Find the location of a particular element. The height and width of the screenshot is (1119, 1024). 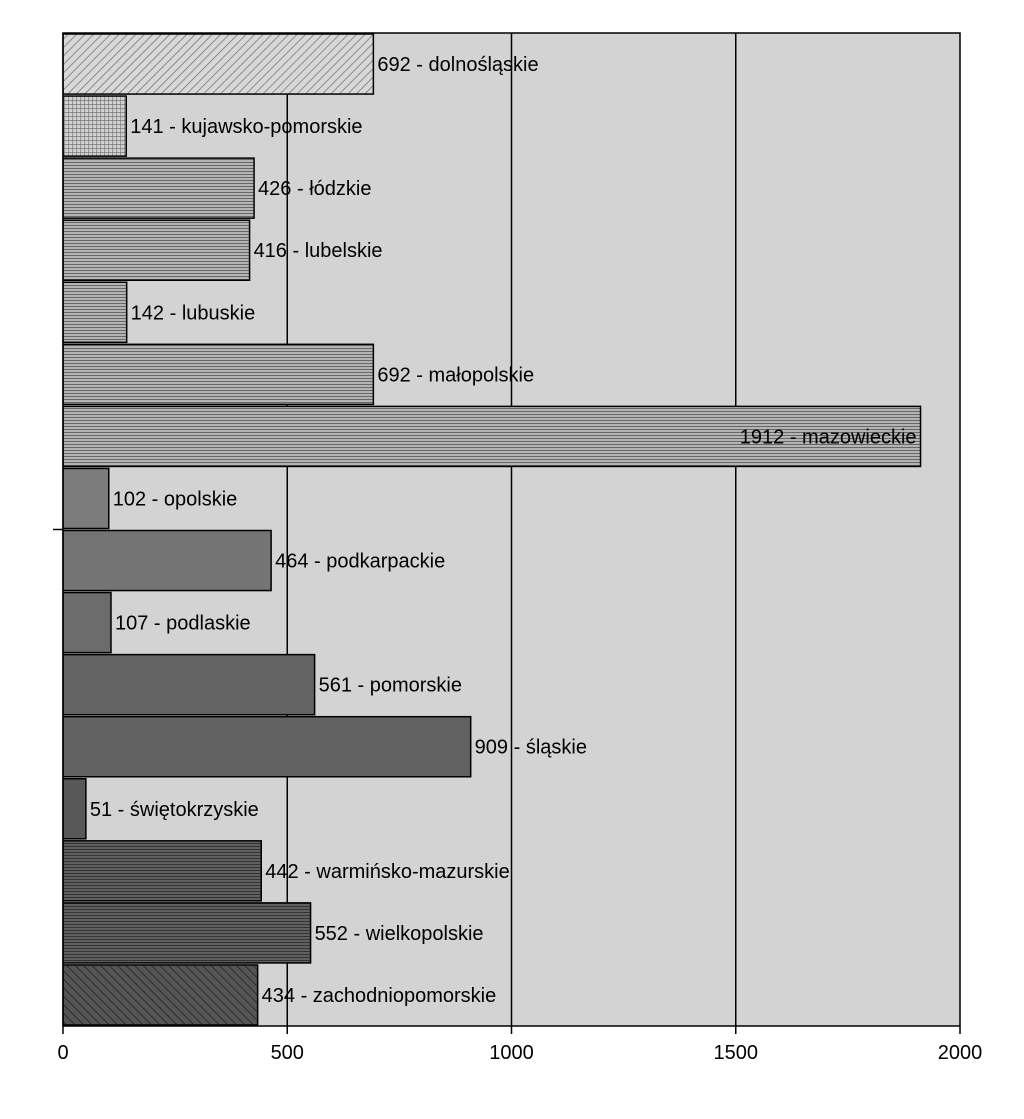

data-label: 141 - kujawsko-pomorskie is located at coordinates (246, 127).